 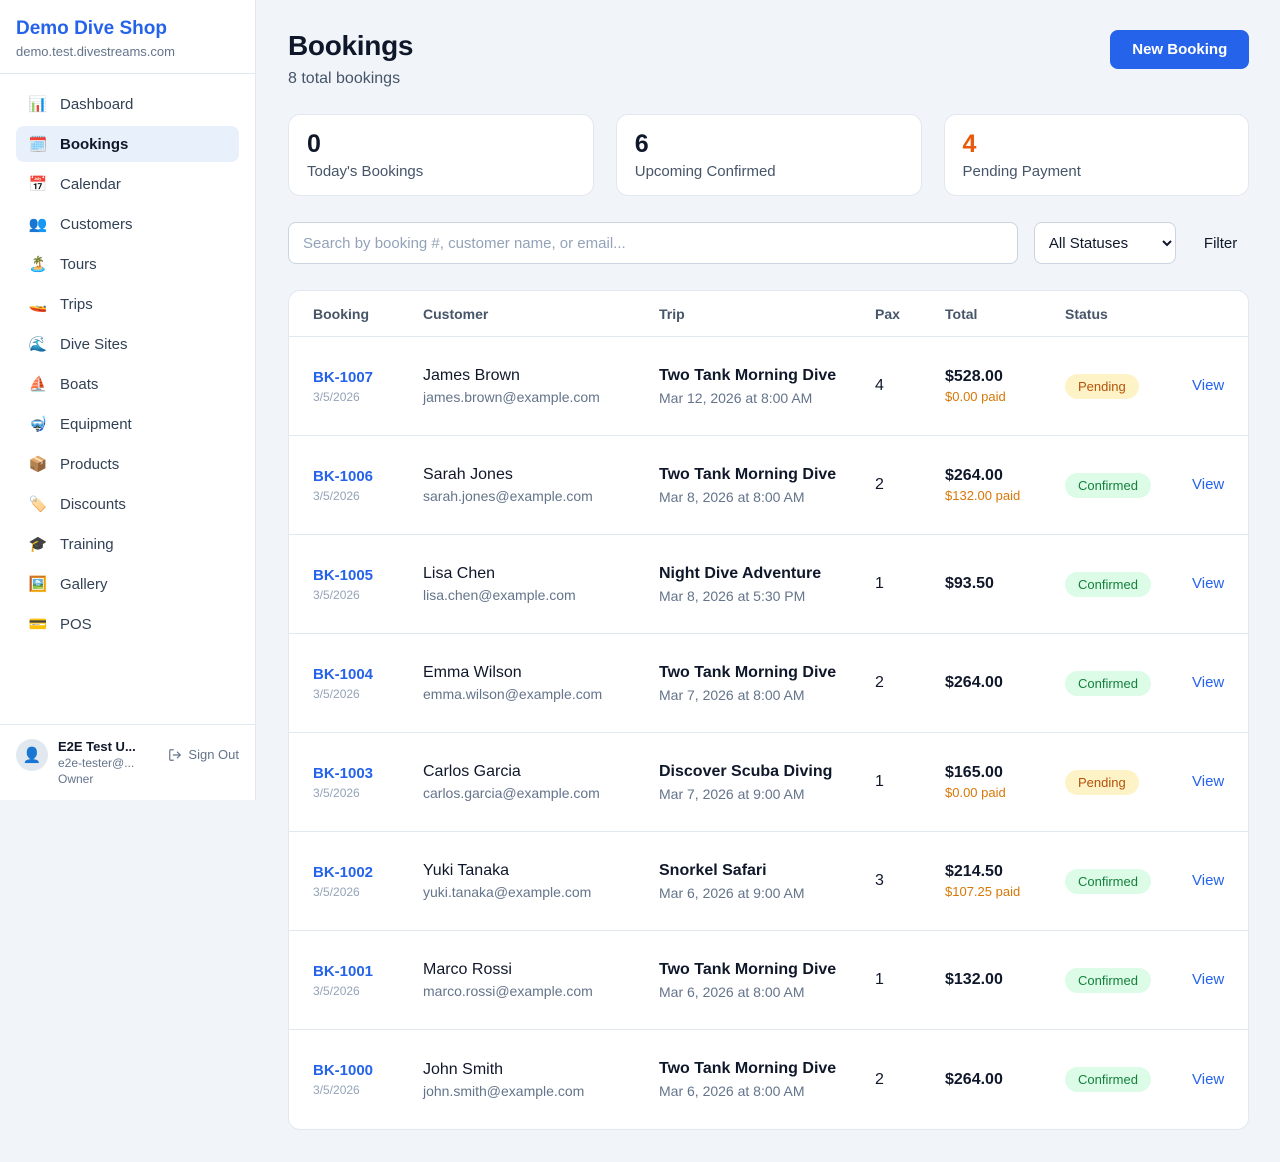 I want to click on customer-name: Yuki Tanaka, so click(x=466, y=870).